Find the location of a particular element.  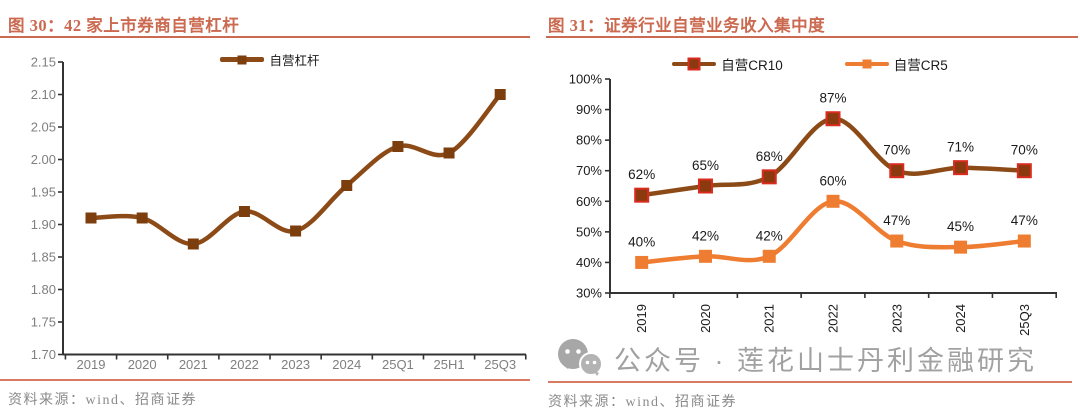

y-tick-label: 1.75 is located at coordinates (43, 322).